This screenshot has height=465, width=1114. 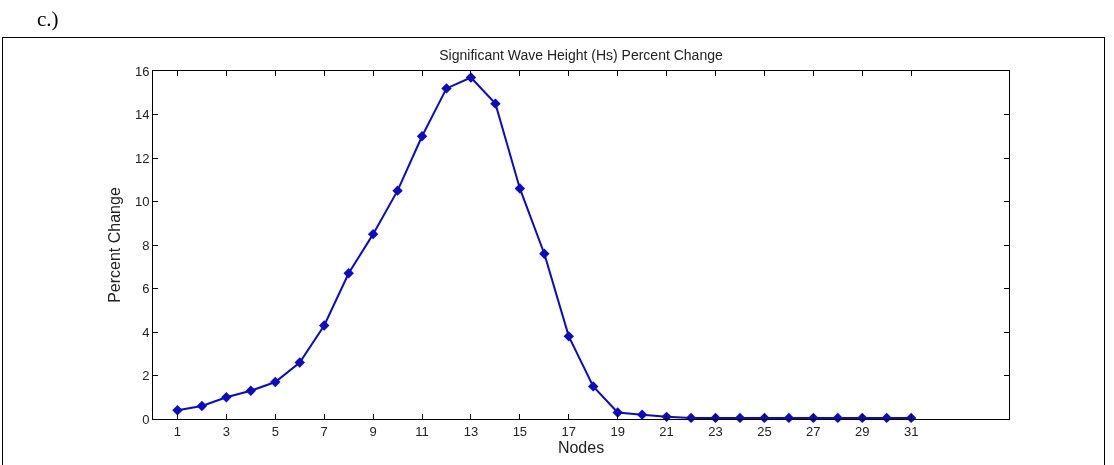 I want to click on x-tick-label: 13, so click(x=471, y=431).